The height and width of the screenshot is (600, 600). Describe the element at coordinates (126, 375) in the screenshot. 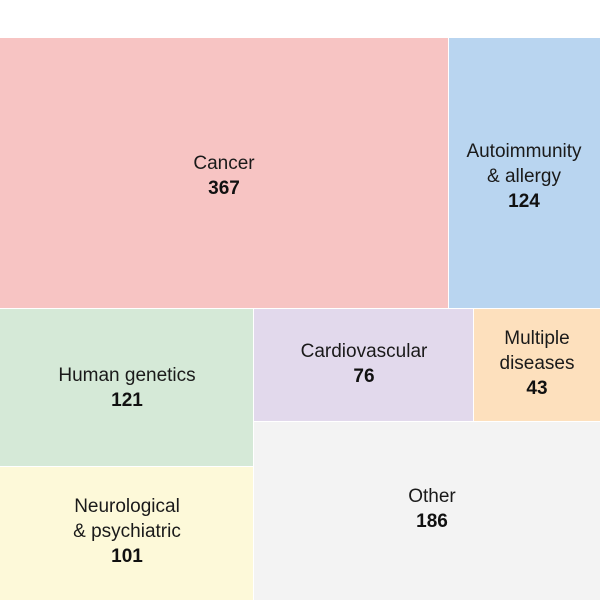

I see `tile-label-human-genetics: Human genetics` at that location.